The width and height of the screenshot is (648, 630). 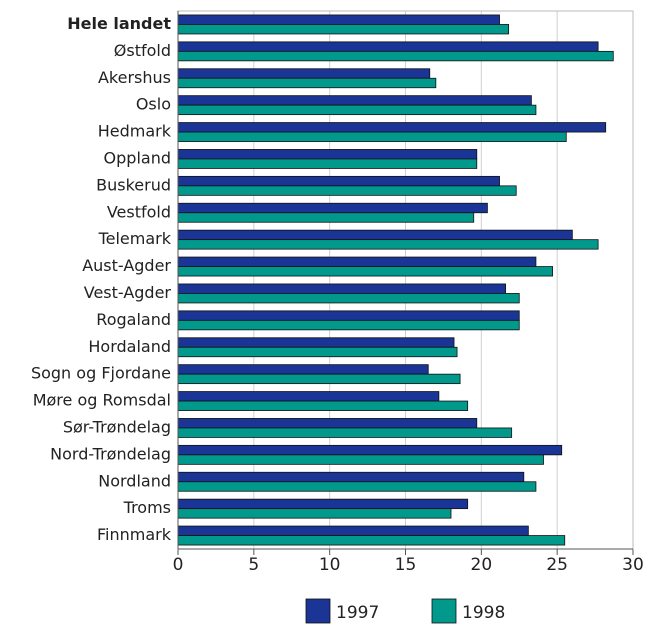 I want to click on y-tick-label: Akershus, so click(x=134, y=77).